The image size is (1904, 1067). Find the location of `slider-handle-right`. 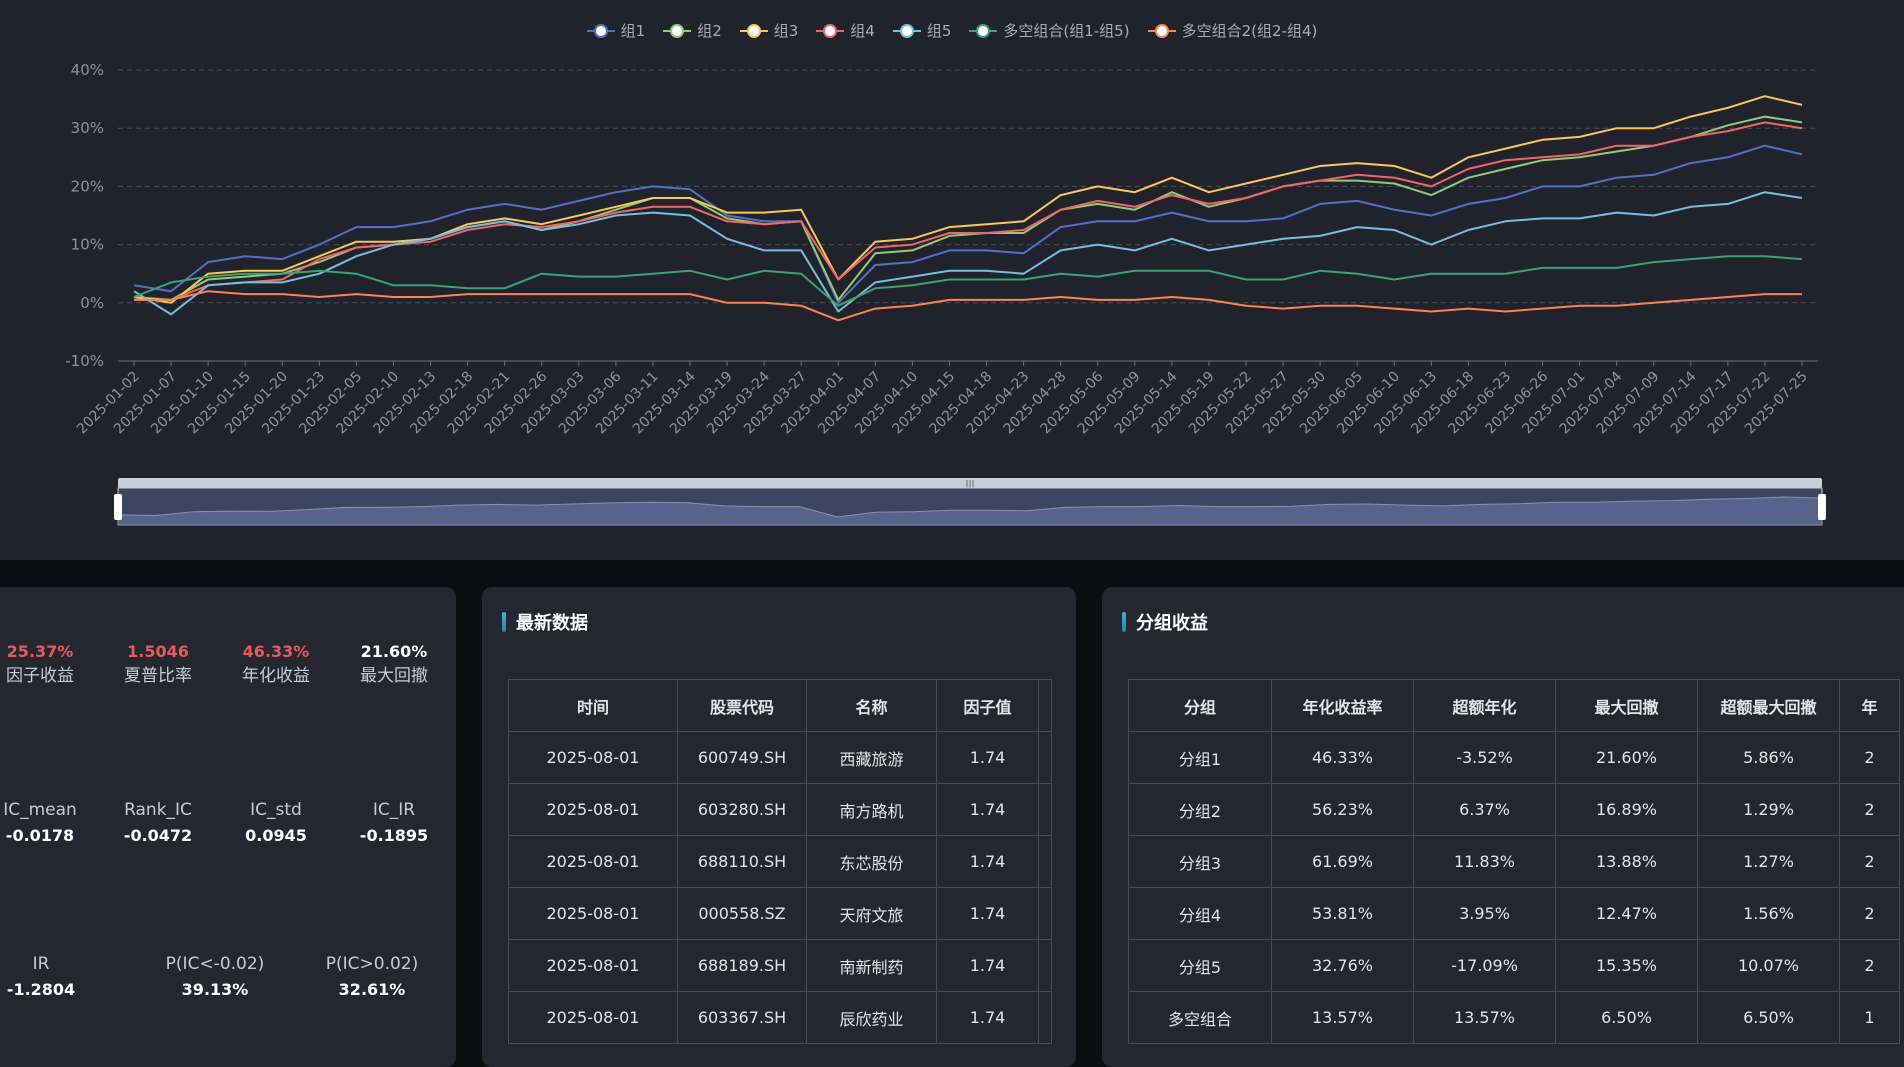

slider-handle-right is located at coordinates (1822, 507).